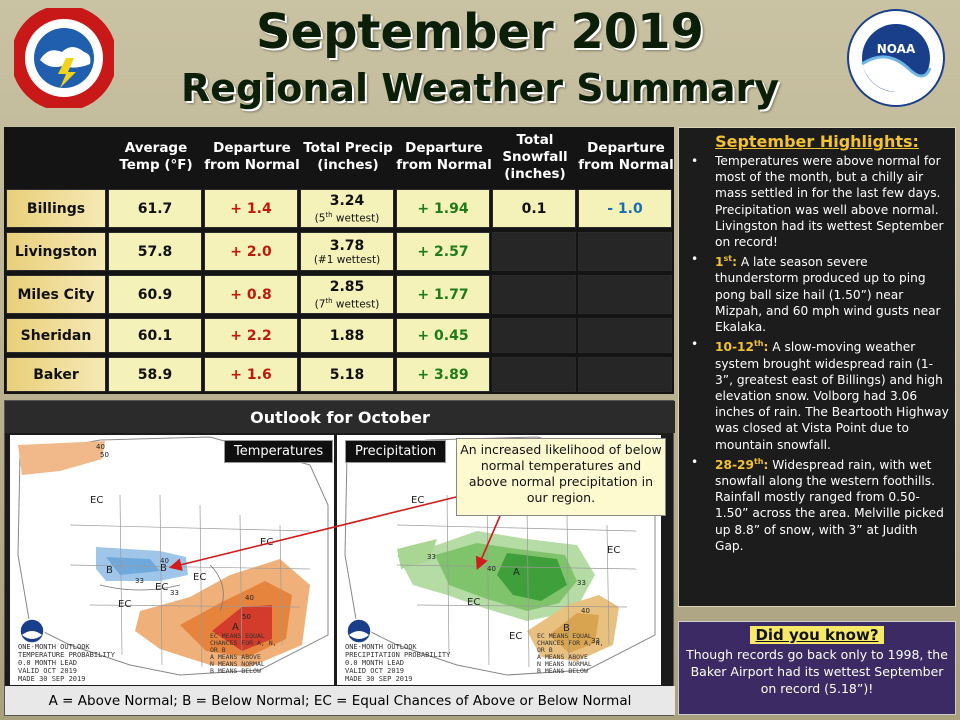  I want to click on page-title: September 2019, so click(480, 32).